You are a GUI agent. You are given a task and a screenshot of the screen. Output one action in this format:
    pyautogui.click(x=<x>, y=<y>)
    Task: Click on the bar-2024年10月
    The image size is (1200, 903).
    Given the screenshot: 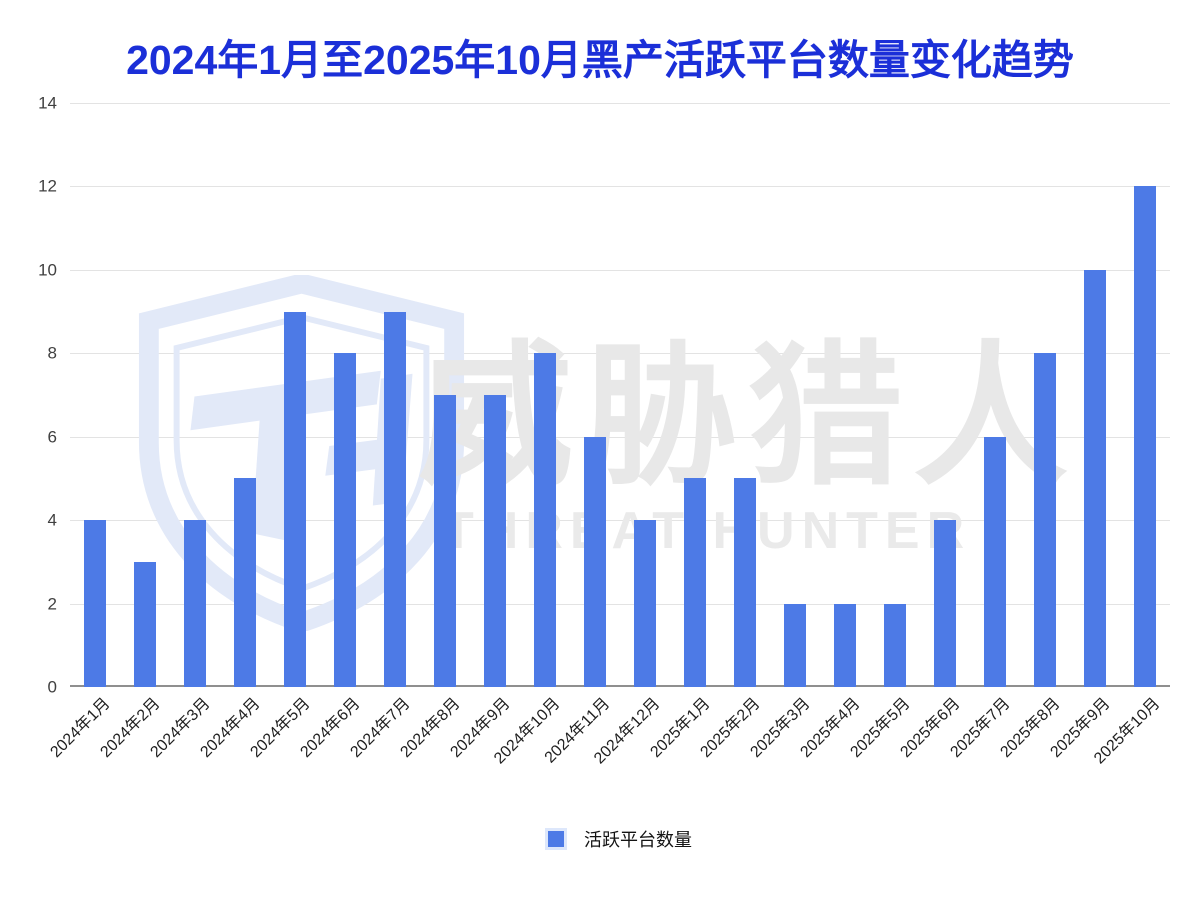 What is the action you would take?
    pyautogui.click(x=545, y=520)
    